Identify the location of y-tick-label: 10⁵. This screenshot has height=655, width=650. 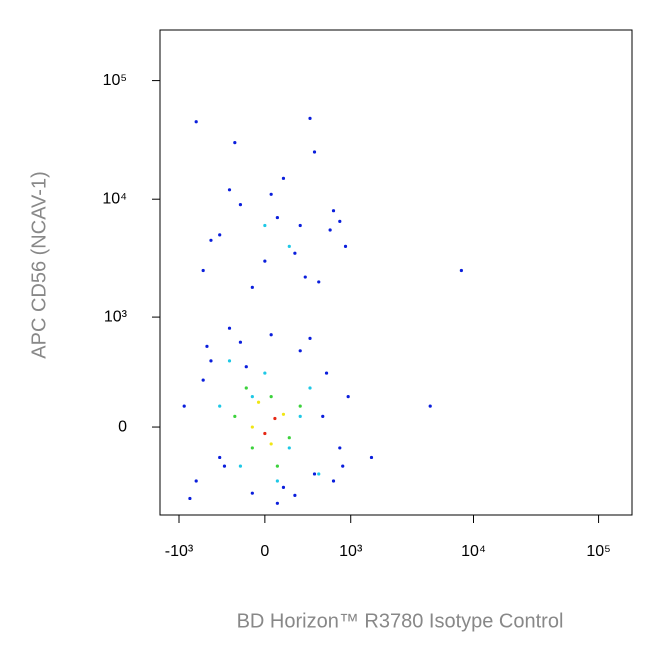
(115, 80).